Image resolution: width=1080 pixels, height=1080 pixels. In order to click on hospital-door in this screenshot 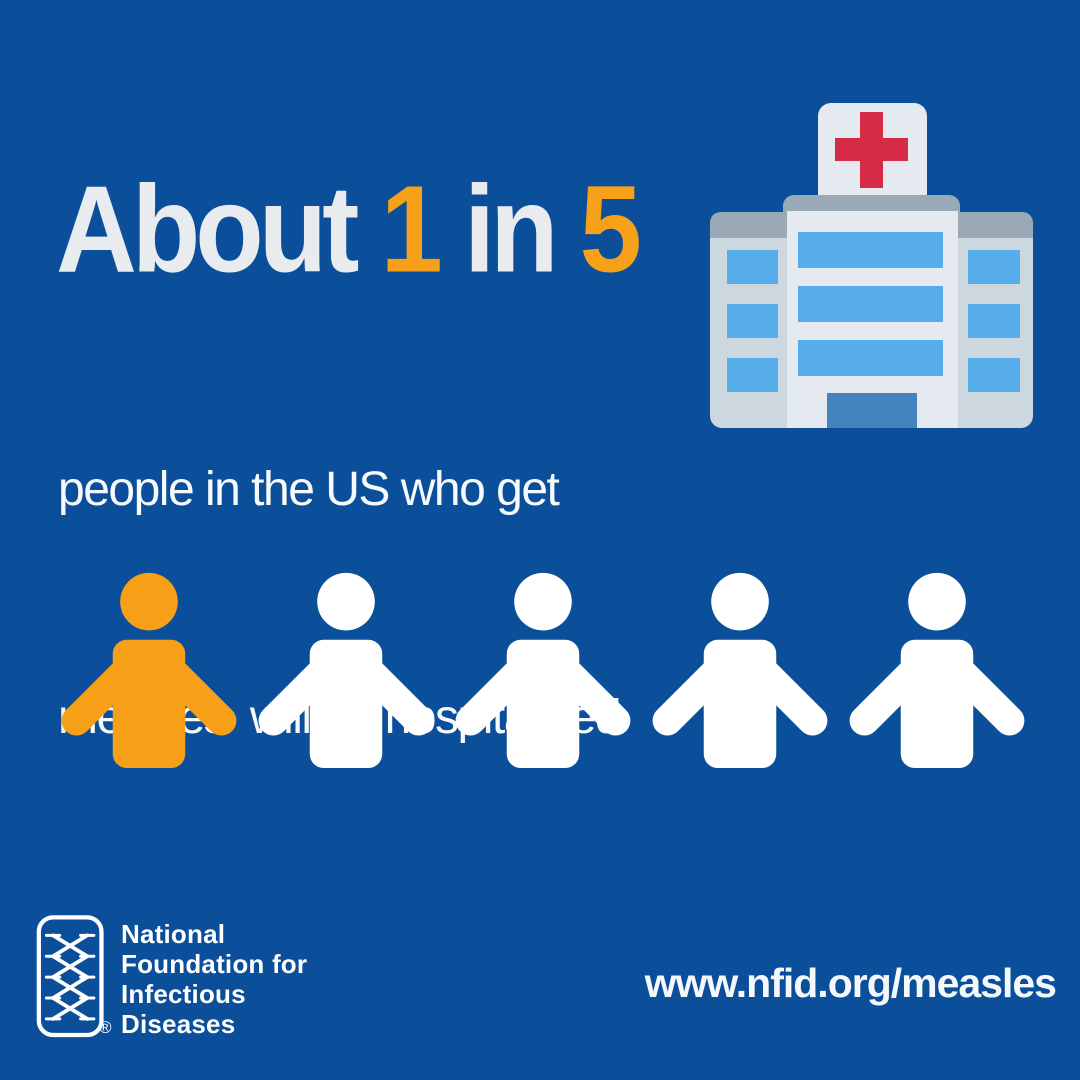, I will do `click(872, 410)`.